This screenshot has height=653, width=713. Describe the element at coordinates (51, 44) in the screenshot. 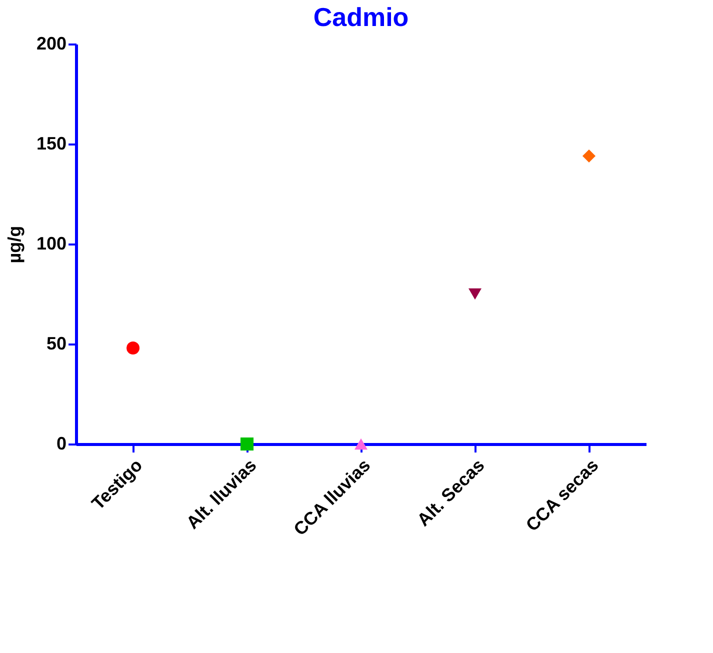

I see `y-tick-label: 200` at that location.